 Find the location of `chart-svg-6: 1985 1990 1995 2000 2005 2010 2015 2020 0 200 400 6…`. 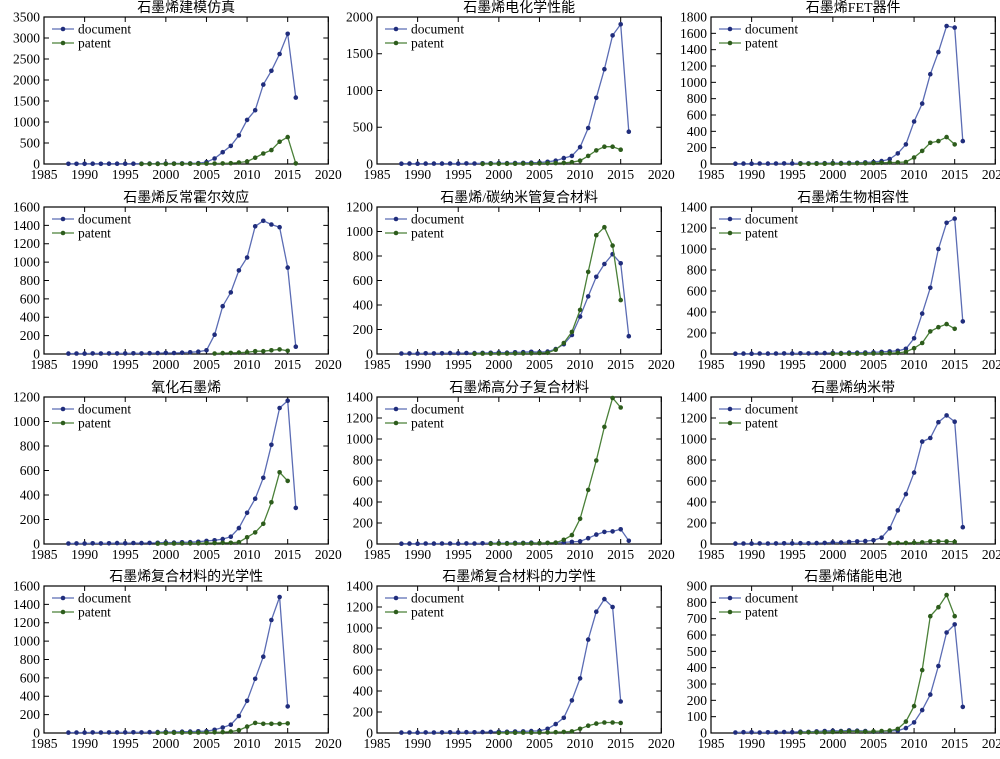

chart-svg-6: 1985 1990 1995 2000 2005 2010 2015 2020 0 200 400 6… is located at coordinates (840, 280).